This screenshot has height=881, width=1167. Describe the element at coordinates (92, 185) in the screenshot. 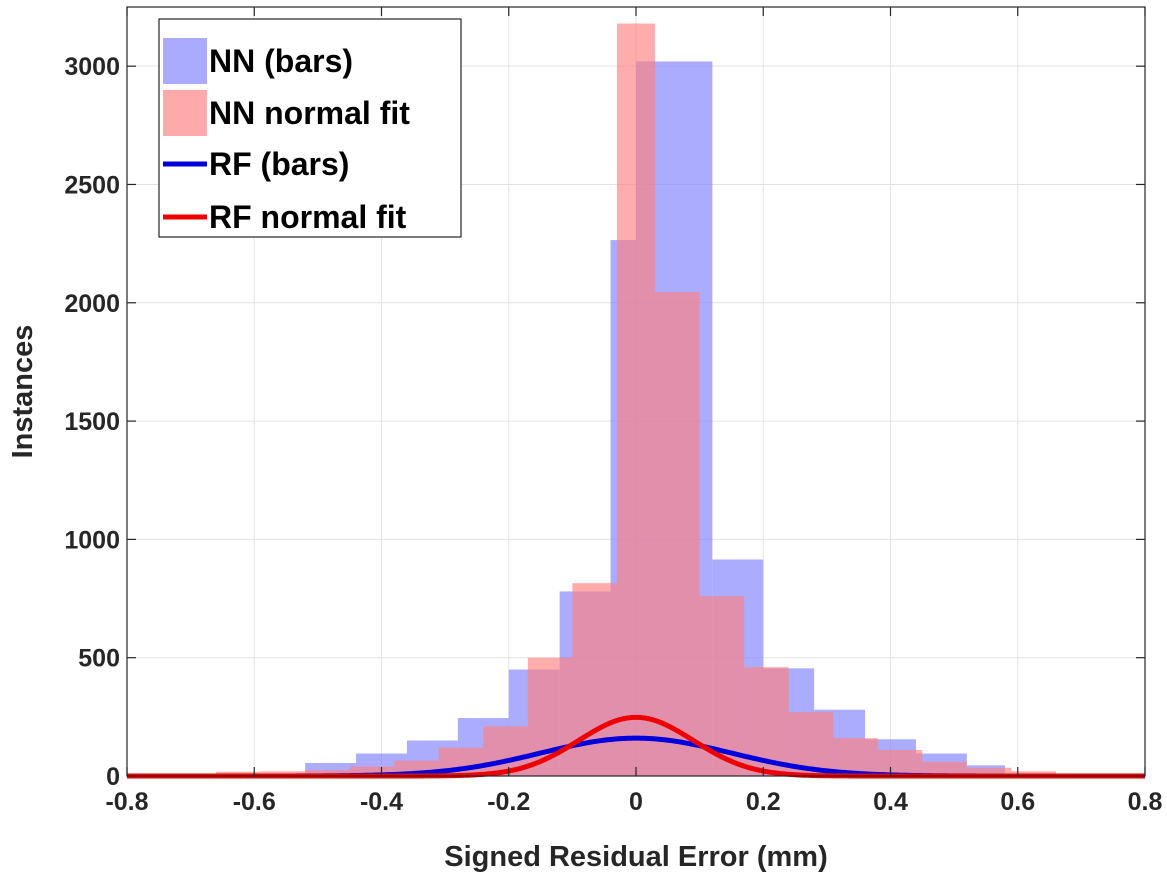

I see `y-tick-label-5: 2500` at that location.